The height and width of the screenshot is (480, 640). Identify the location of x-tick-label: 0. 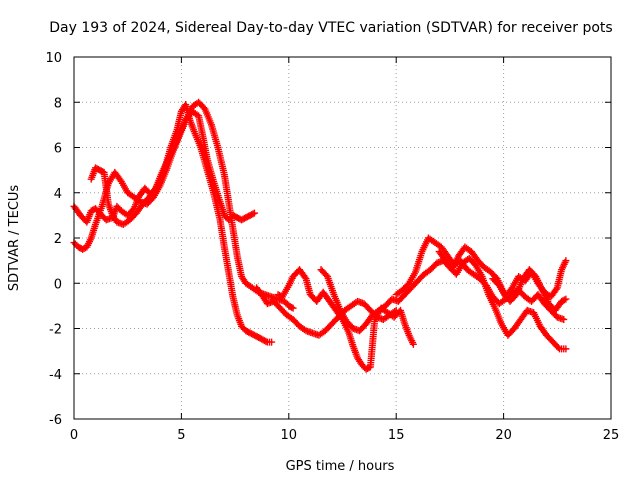
(74, 435).